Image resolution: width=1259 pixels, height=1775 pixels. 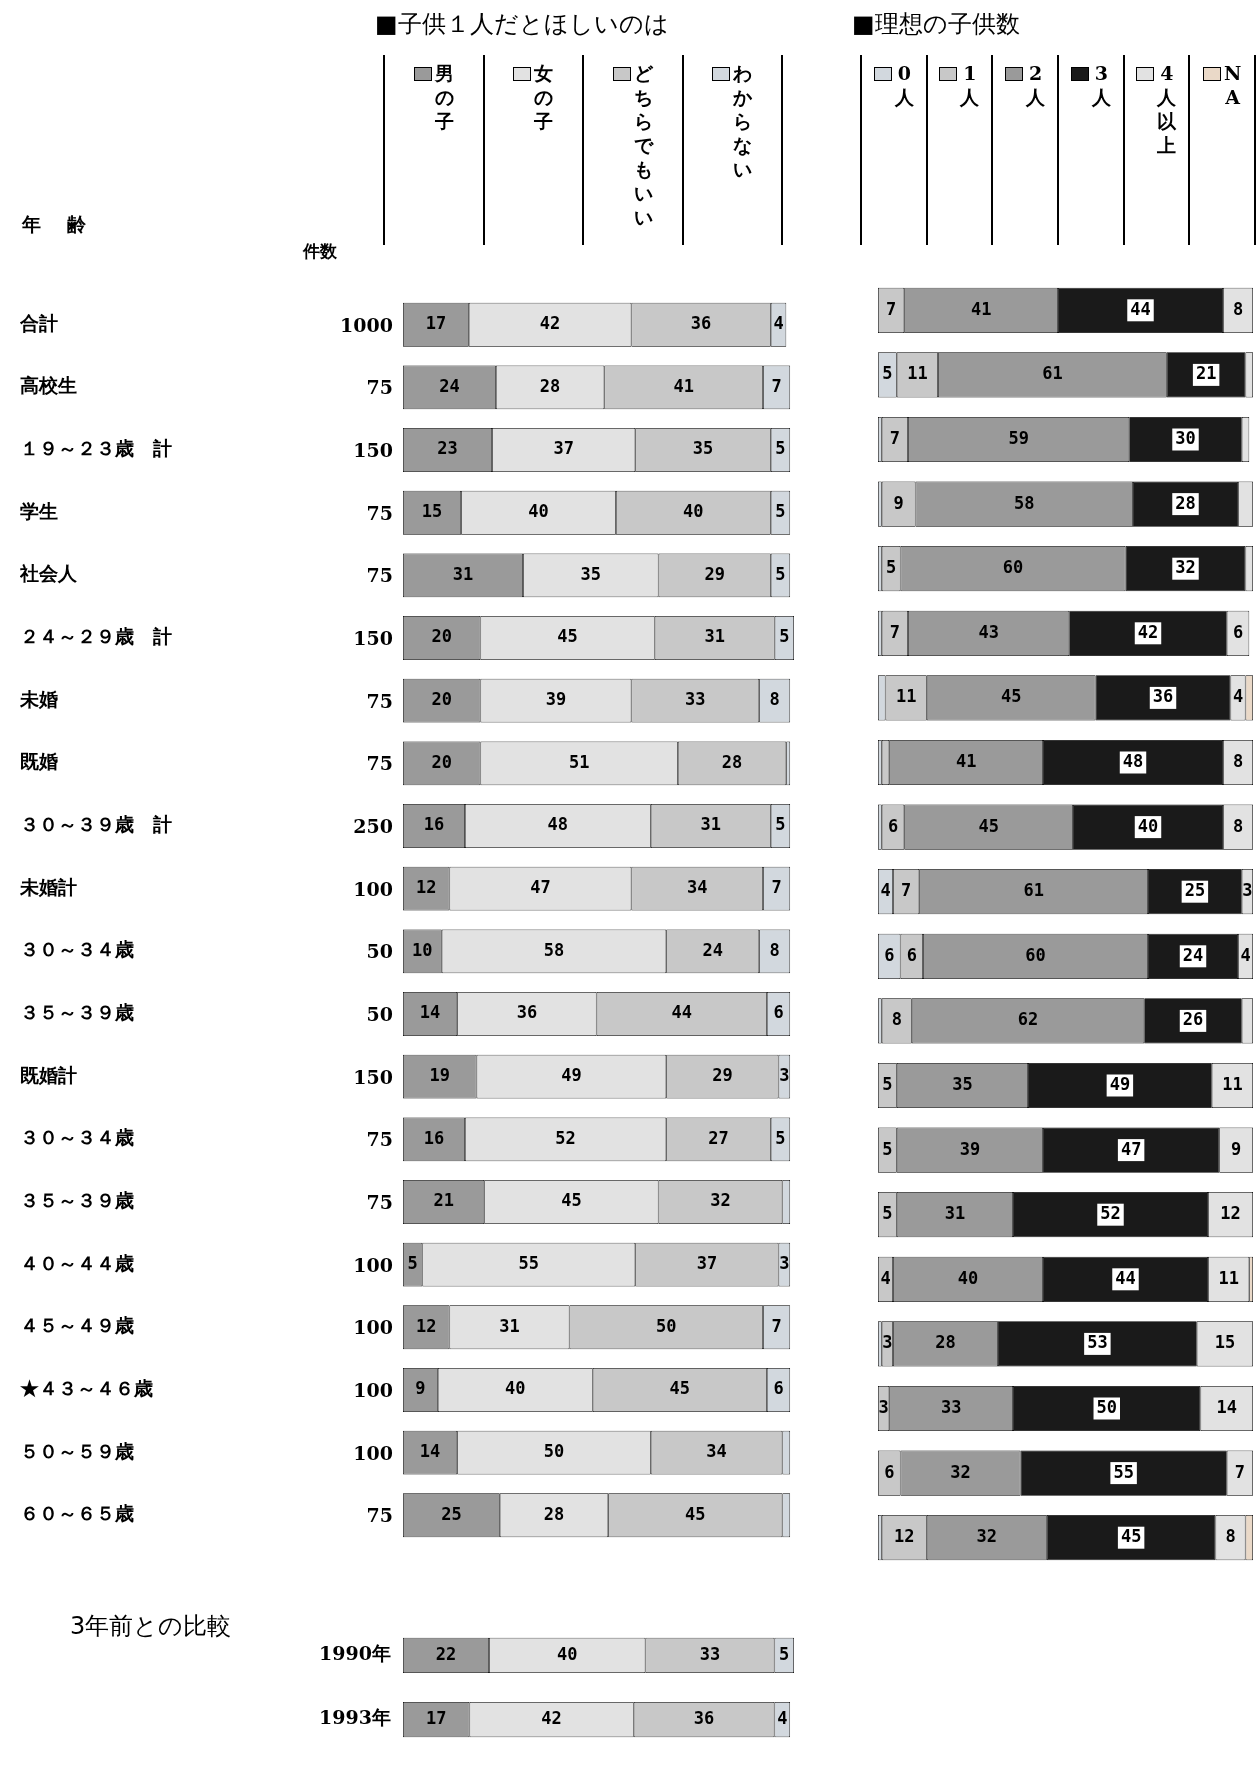 I want to click on data-label: 30, so click(x=1185, y=437).